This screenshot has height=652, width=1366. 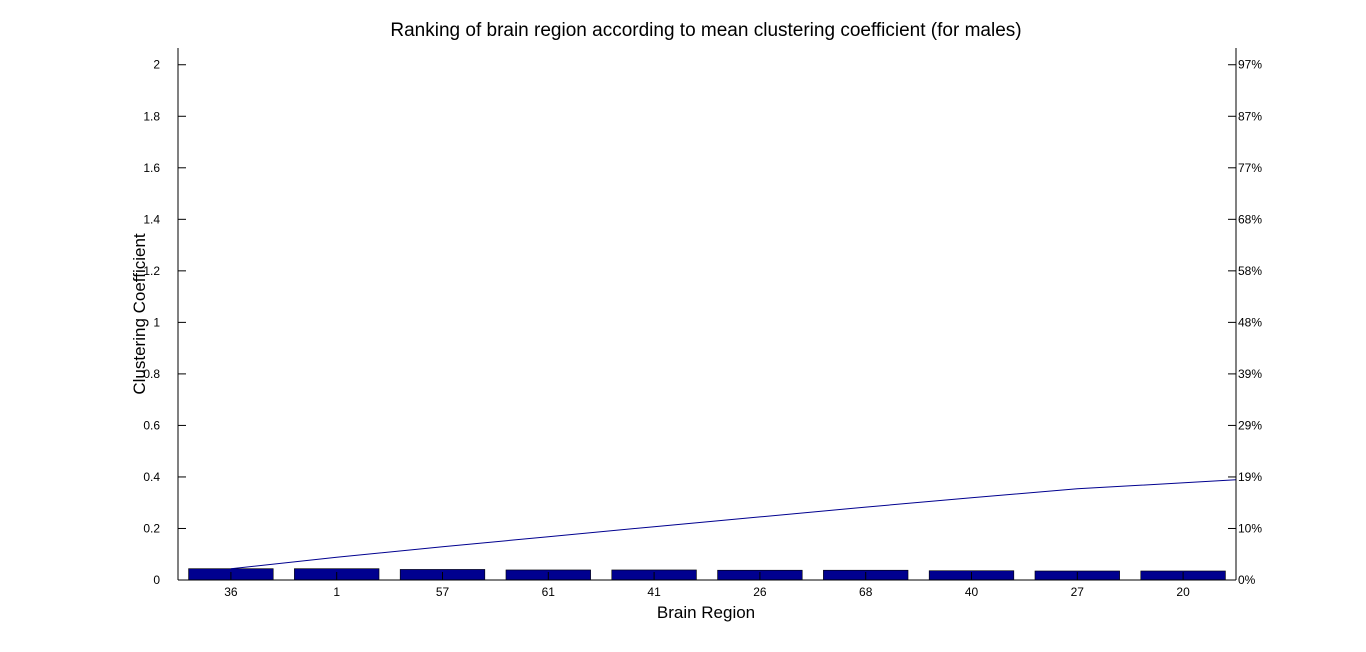 What do you see at coordinates (156, 322) in the screenshot?
I see `y-tick-label: 1` at bounding box center [156, 322].